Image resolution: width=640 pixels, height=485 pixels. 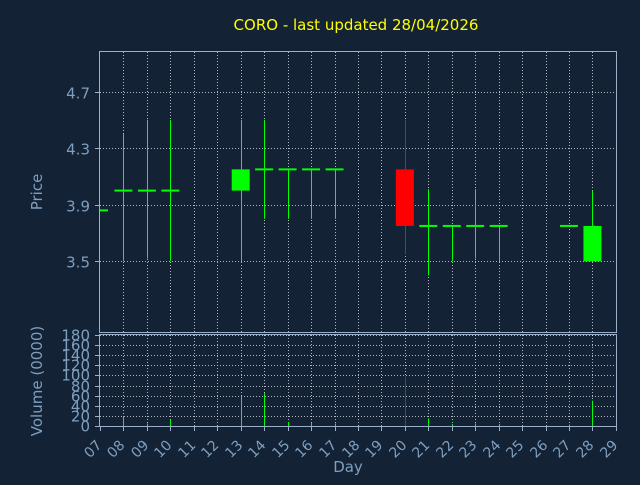 I want to click on volume-tick-label: 0, so click(x=85, y=427).